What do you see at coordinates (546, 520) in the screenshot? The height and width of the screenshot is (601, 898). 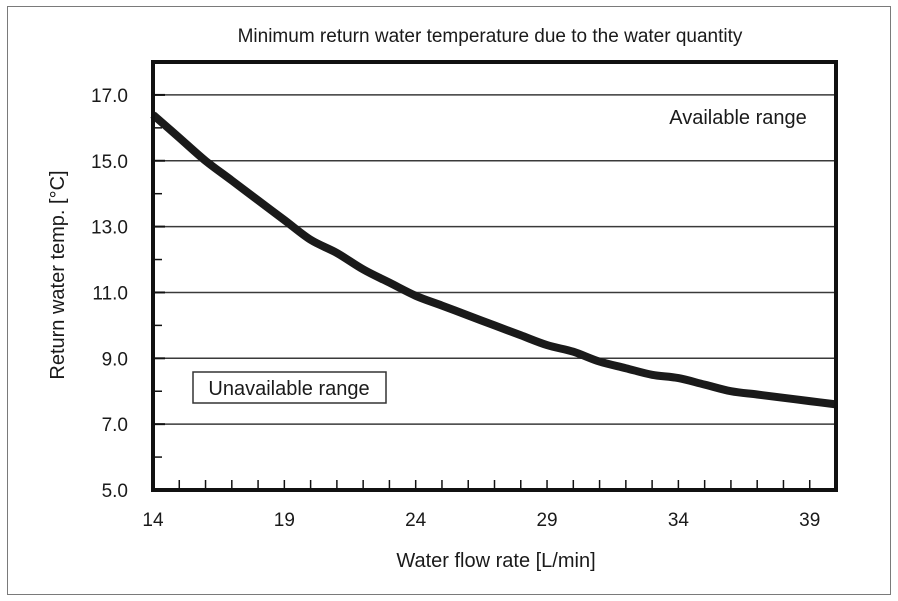 I see `x-tick-label: 29` at bounding box center [546, 520].